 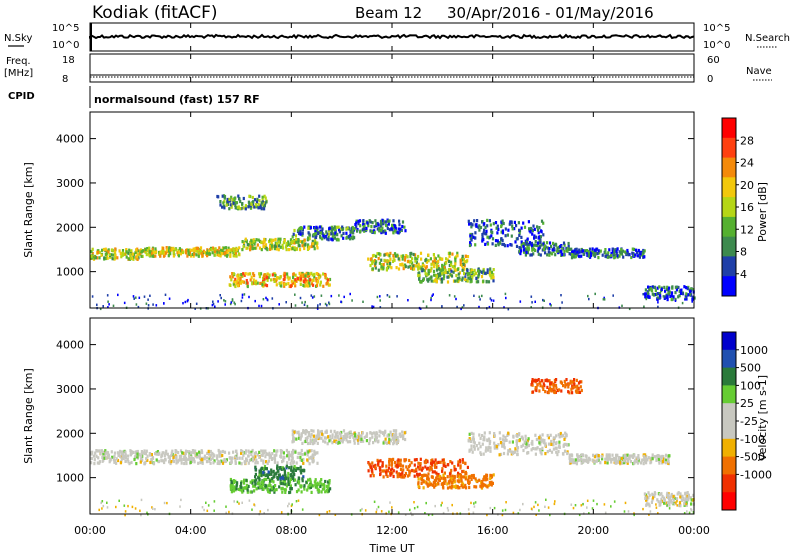 I want to click on colorbar-segment, so click(x=729, y=246).